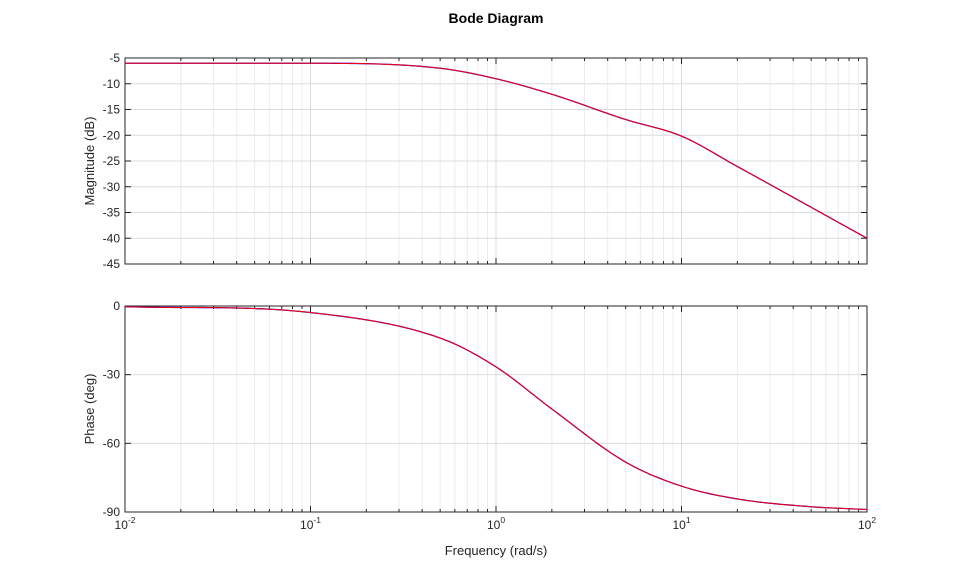  I want to click on y-tick-label: -5, so click(114, 58).